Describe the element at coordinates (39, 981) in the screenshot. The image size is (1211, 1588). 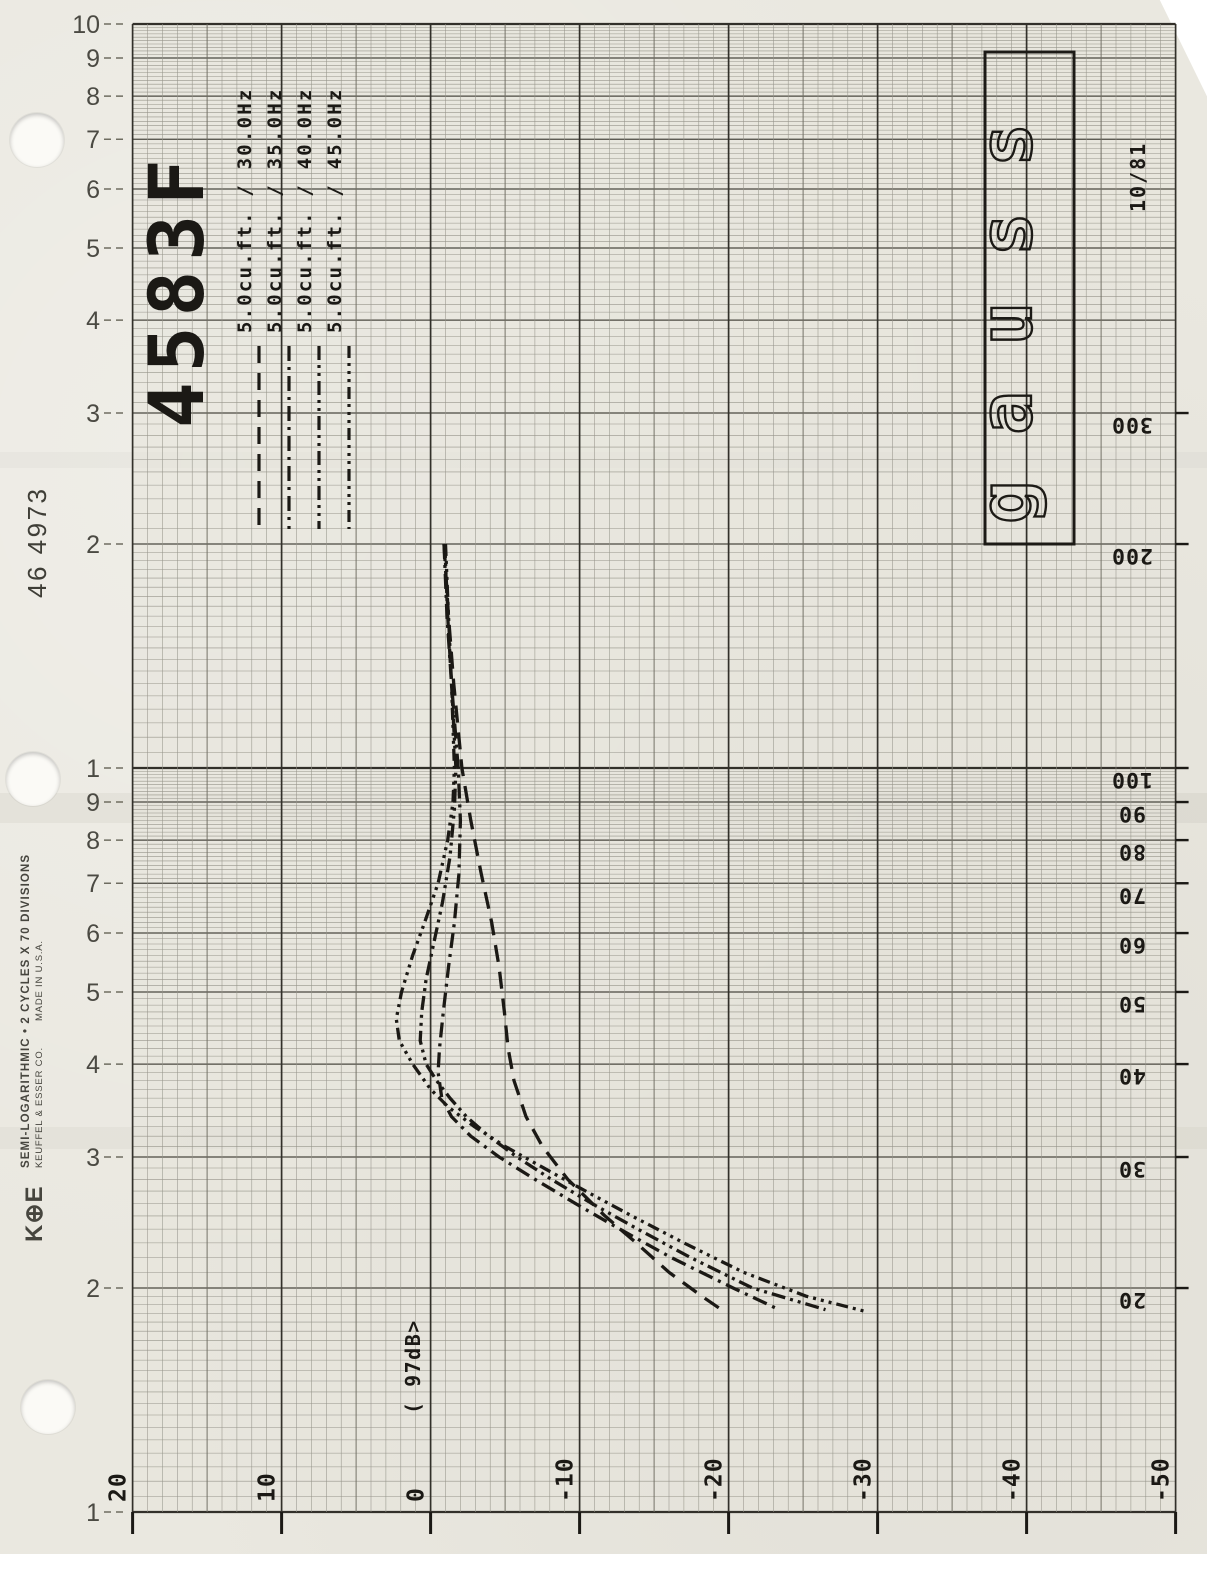
I see `brand-made-in: MADE IN U.S.A.` at that location.